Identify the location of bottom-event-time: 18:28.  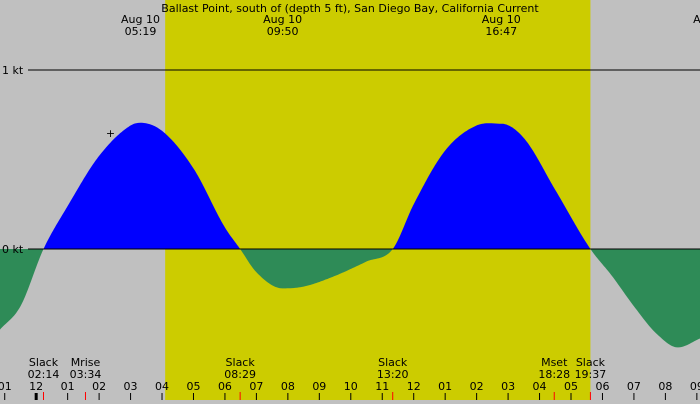
(554, 374).